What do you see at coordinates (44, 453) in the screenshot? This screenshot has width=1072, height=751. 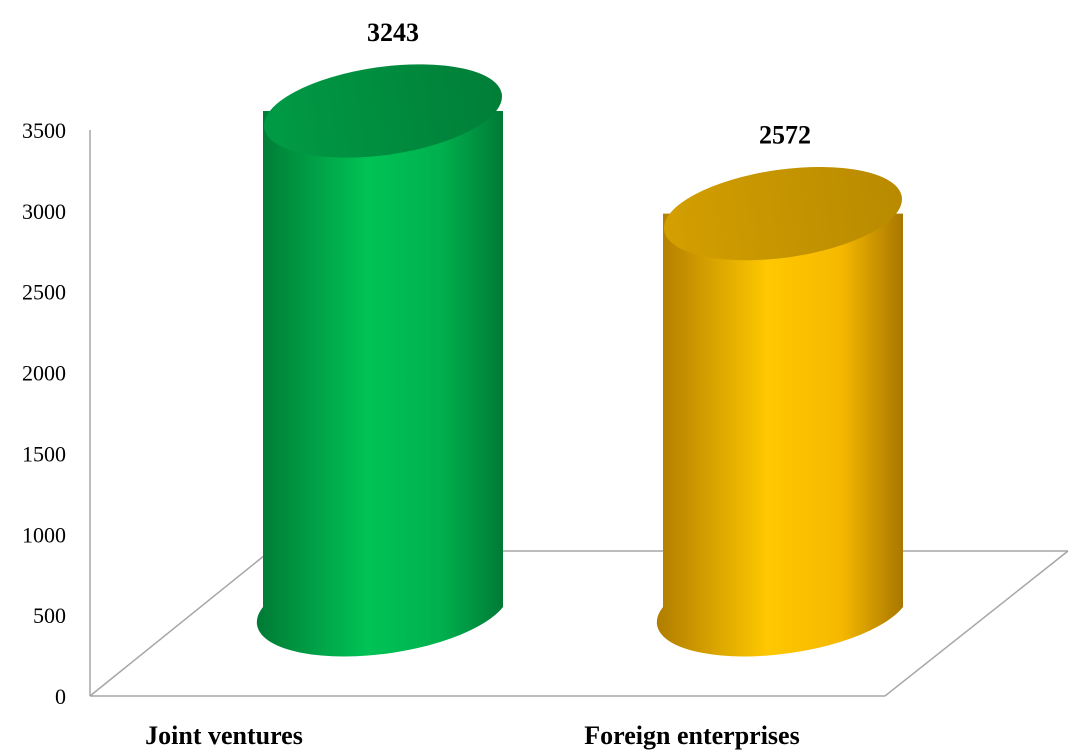 I see `y-tick-label: 1500` at bounding box center [44, 453].